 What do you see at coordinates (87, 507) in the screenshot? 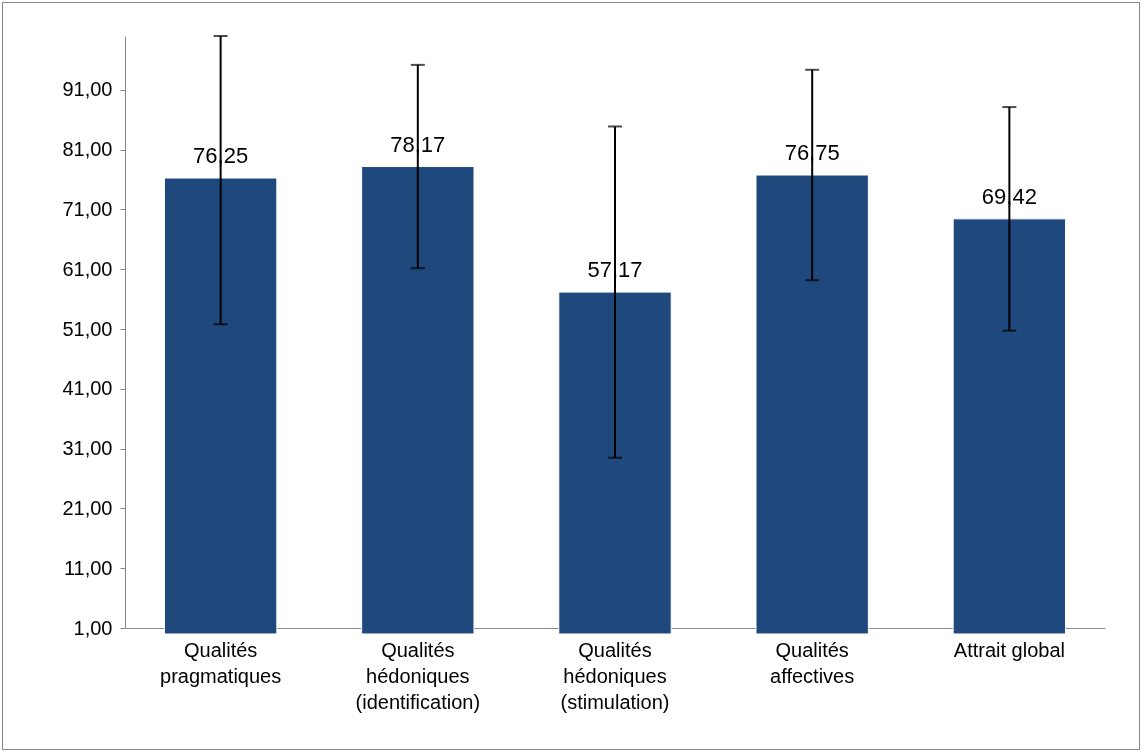
I see `y-tick-label: 21,00` at bounding box center [87, 507].